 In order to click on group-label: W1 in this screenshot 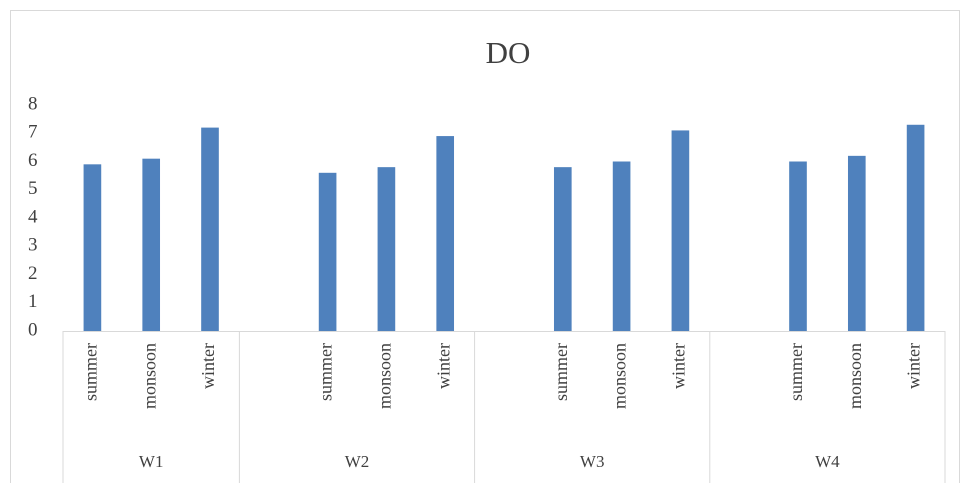, I will do `click(151, 461)`.